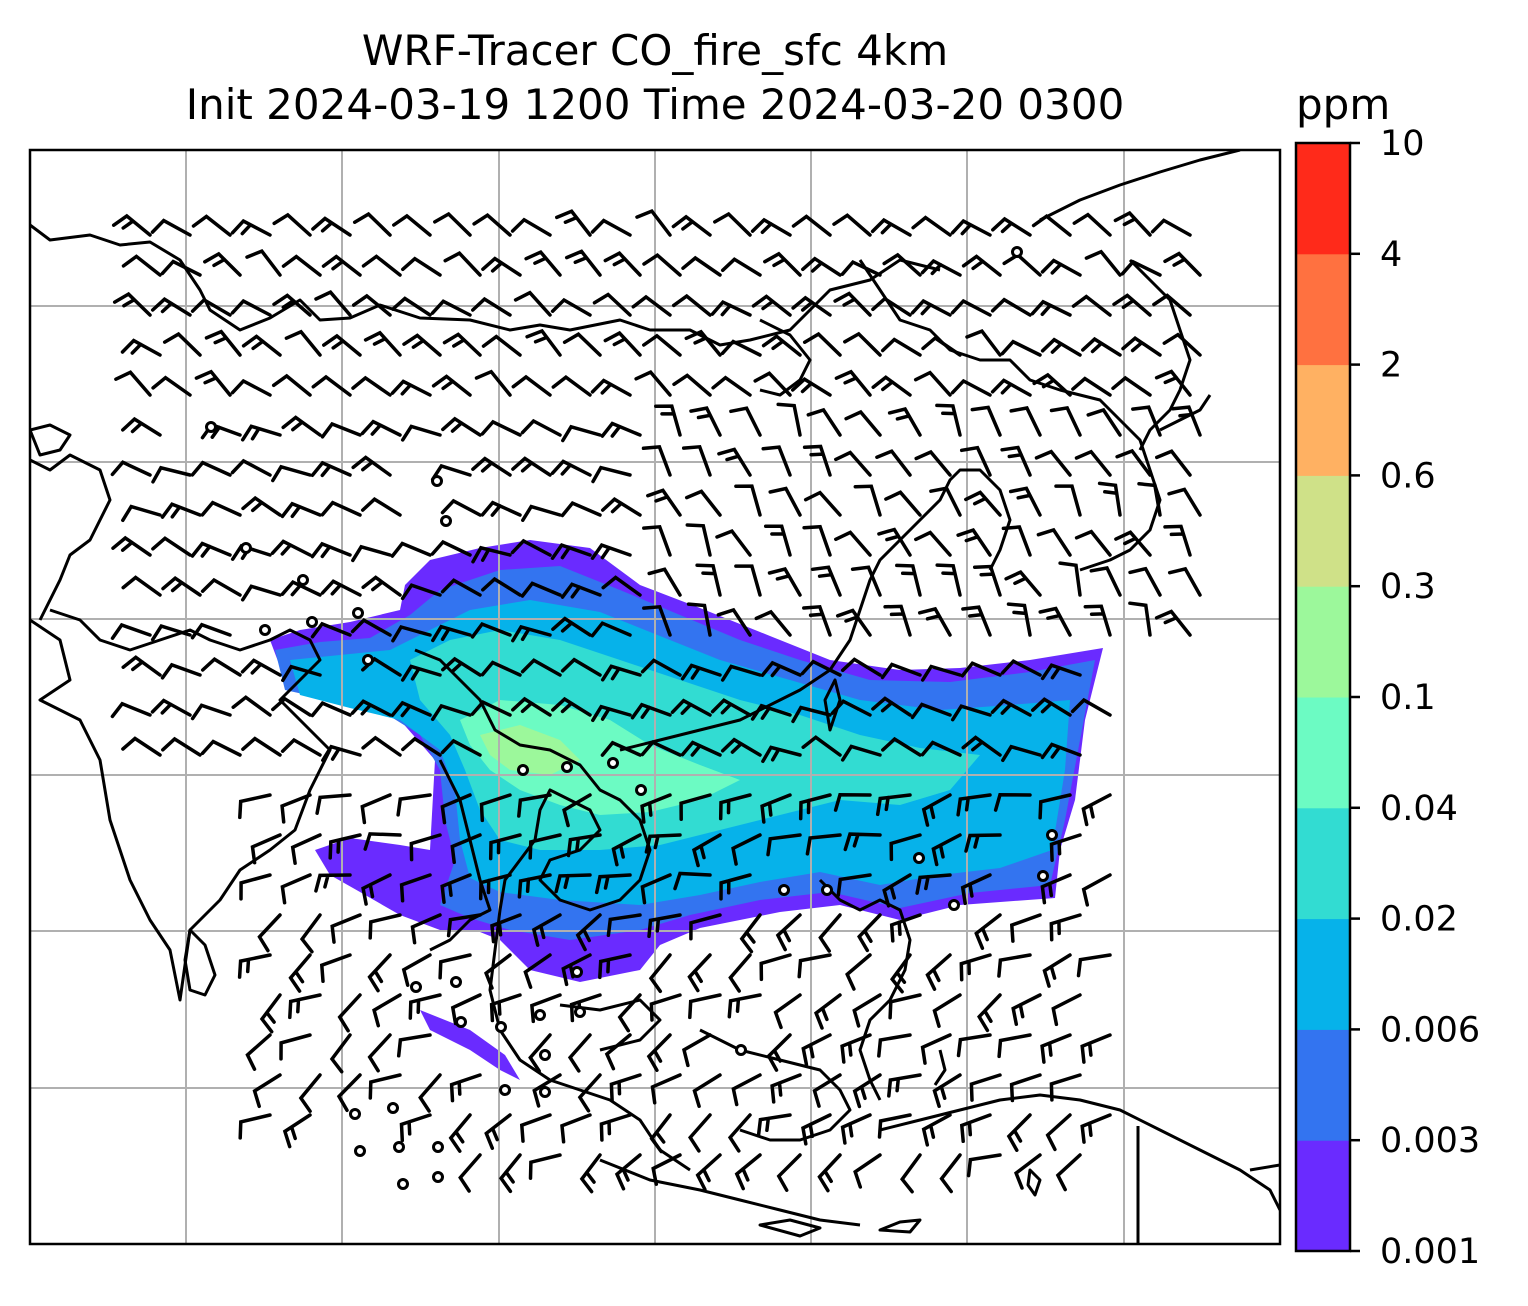 Image resolution: width=1528 pixels, height=1306 pixels. What do you see at coordinates (1323, 697) in the screenshot?
I see `colorbar` at bounding box center [1323, 697].